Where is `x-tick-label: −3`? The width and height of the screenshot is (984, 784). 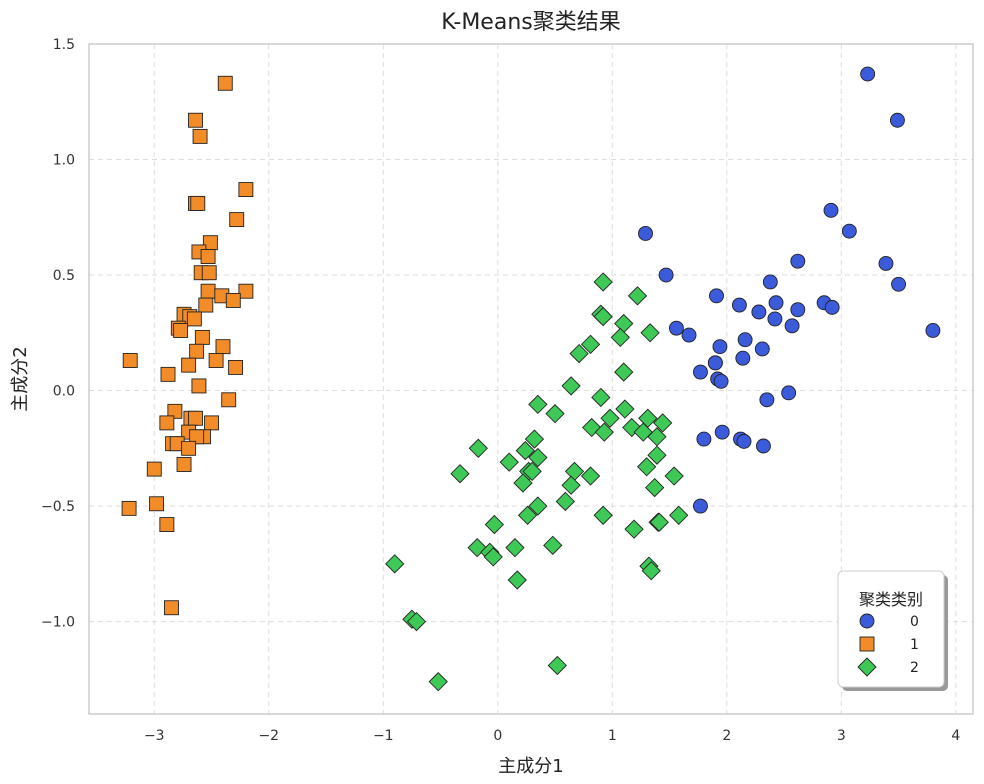 x-tick-label: −3 is located at coordinates (154, 736).